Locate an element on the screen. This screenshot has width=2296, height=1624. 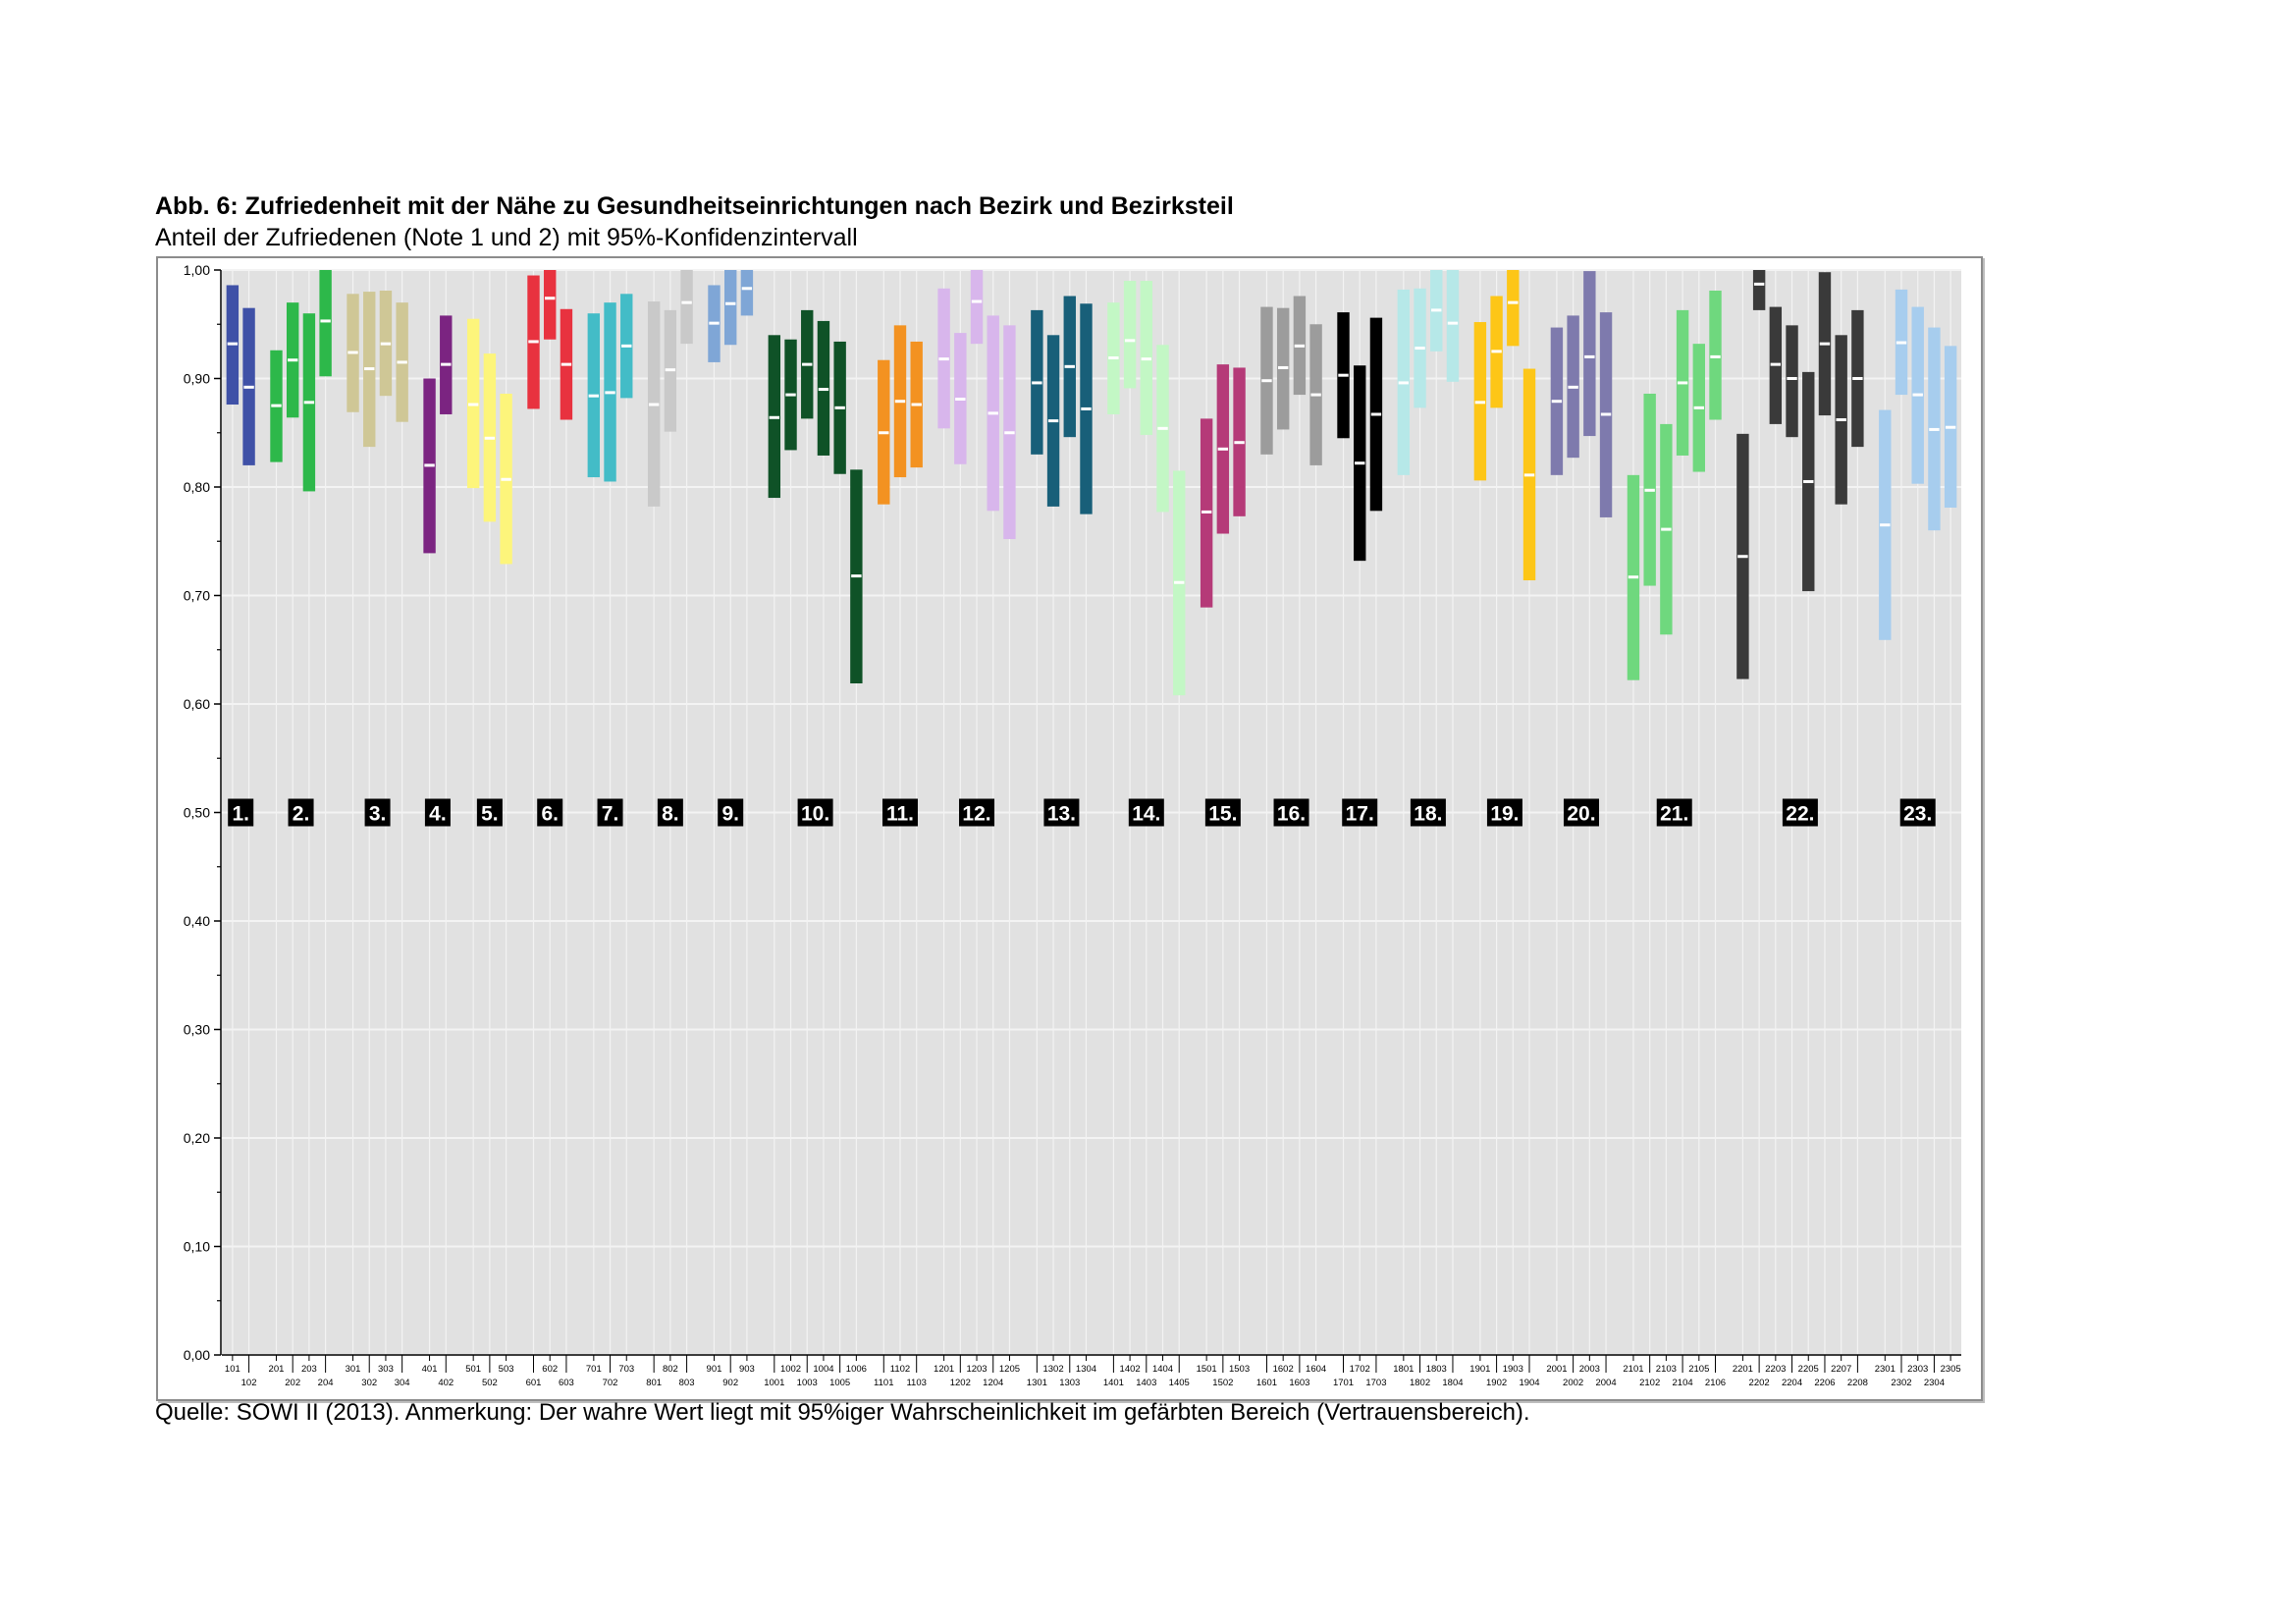
x-tick-label: 1103 is located at coordinates (916, 1383).